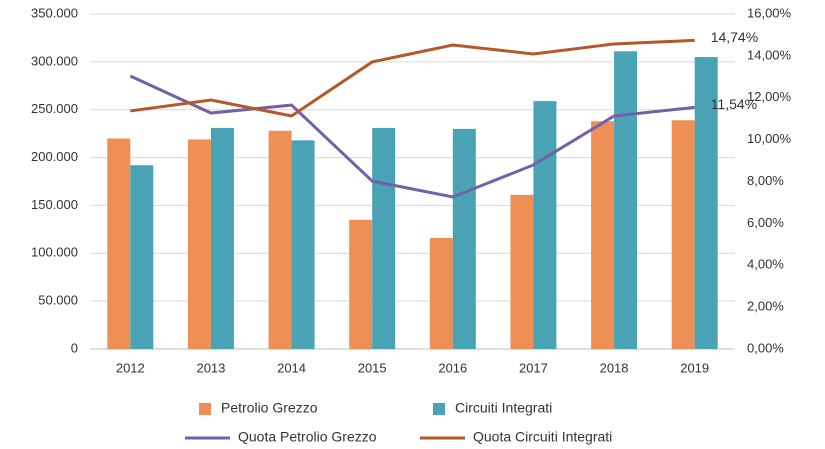 This screenshot has height=449, width=825. I want to click on line, so click(412, 78).